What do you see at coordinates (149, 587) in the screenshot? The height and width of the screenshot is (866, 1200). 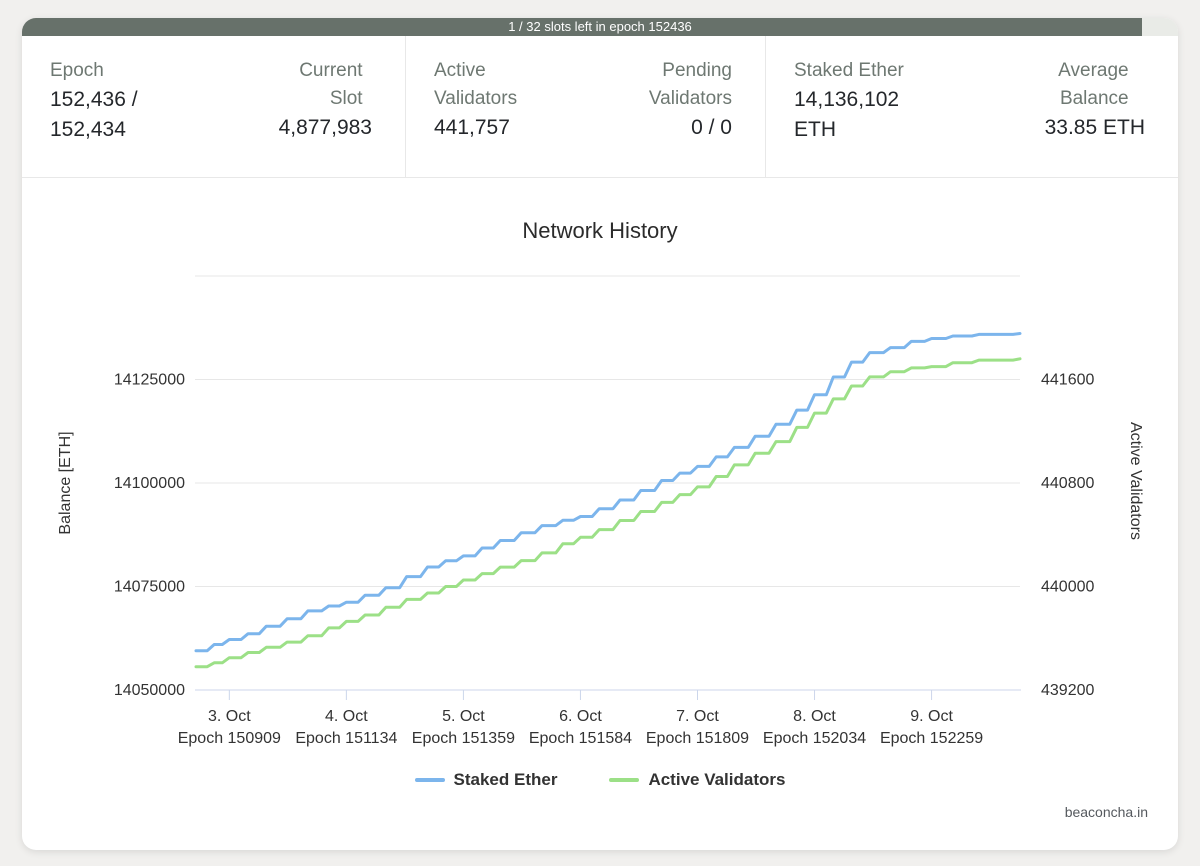 I see `y-left-tick-label: 14075000` at bounding box center [149, 587].